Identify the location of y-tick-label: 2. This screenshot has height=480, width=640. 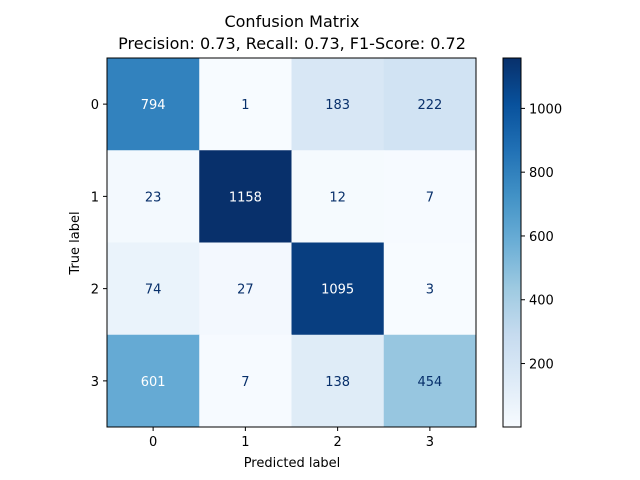
(95, 290).